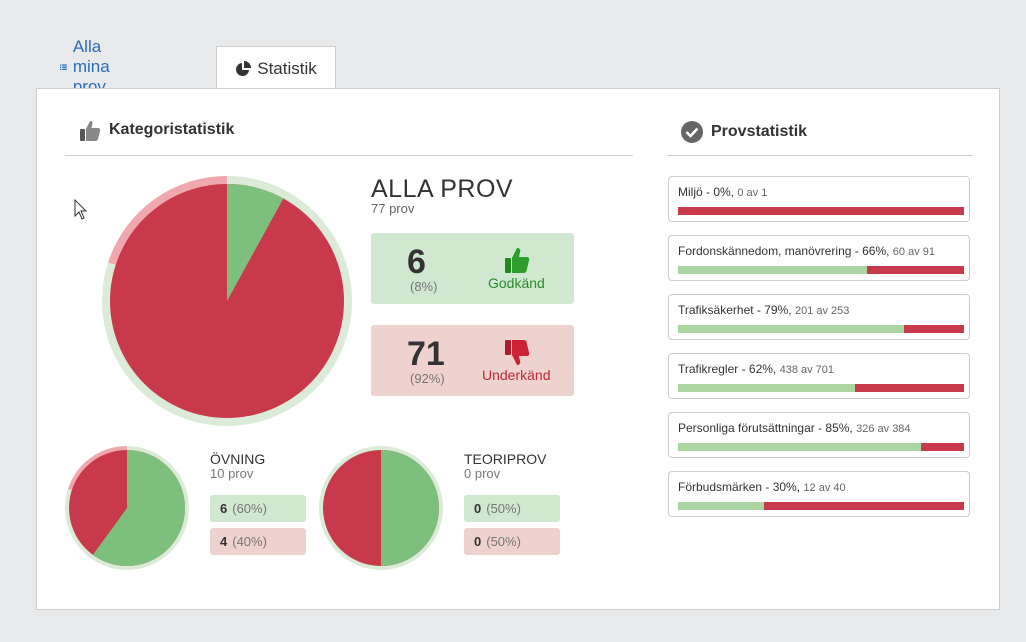  I want to click on pass-count: 6, so click(416, 262).